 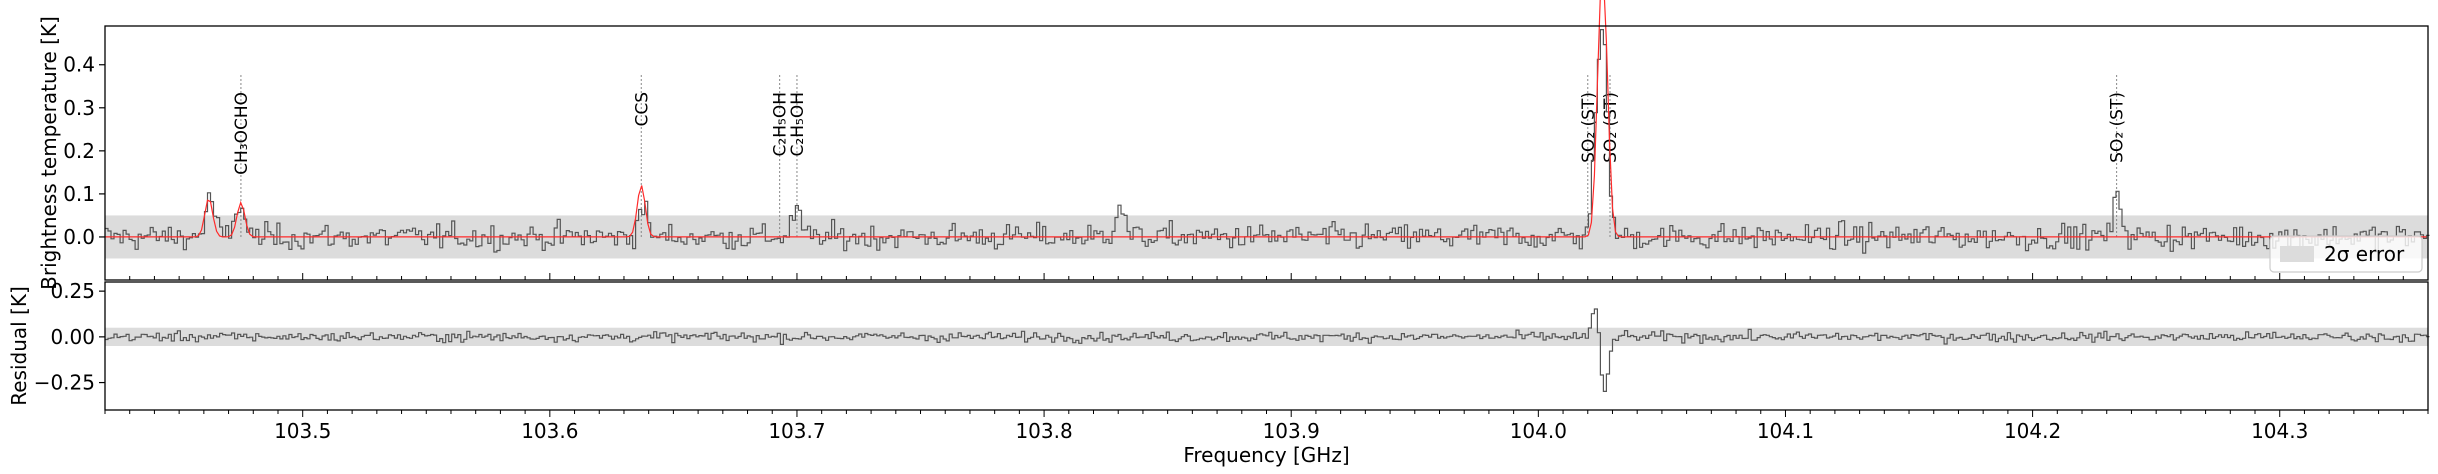 What do you see at coordinates (79, 151) in the screenshot?
I see `y-tick-label: 0.2` at bounding box center [79, 151].